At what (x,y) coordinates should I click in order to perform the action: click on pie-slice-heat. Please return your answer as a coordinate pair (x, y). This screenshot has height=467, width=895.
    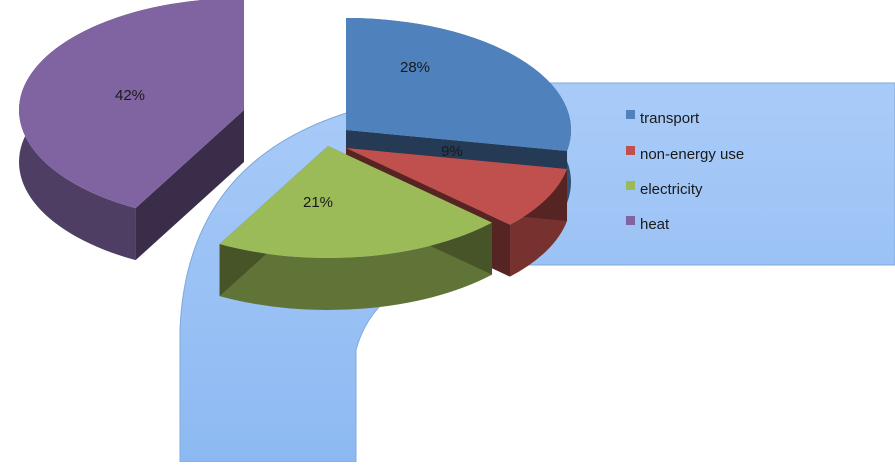
    Looking at the image, I should click on (131, 130).